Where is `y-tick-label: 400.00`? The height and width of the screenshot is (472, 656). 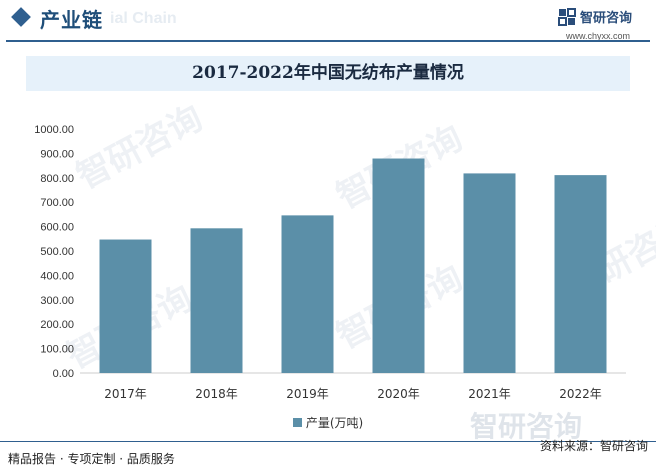
y-tick-label: 400.00 is located at coordinates (57, 276).